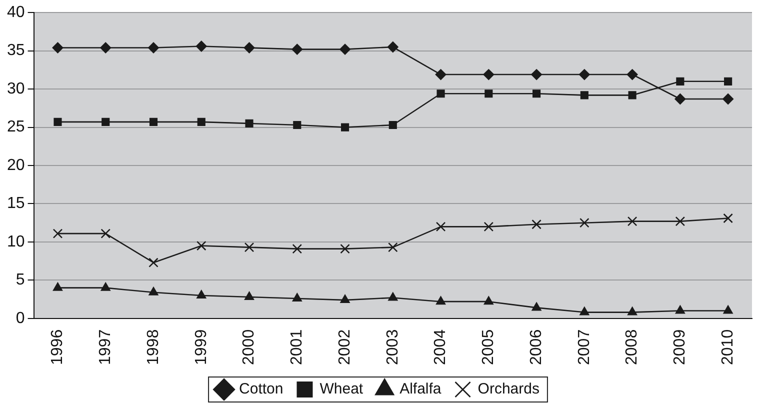 The width and height of the screenshot is (764, 413). Describe the element at coordinates (20, 318) in the screenshot. I see `y-tick-label: 0` at that location.